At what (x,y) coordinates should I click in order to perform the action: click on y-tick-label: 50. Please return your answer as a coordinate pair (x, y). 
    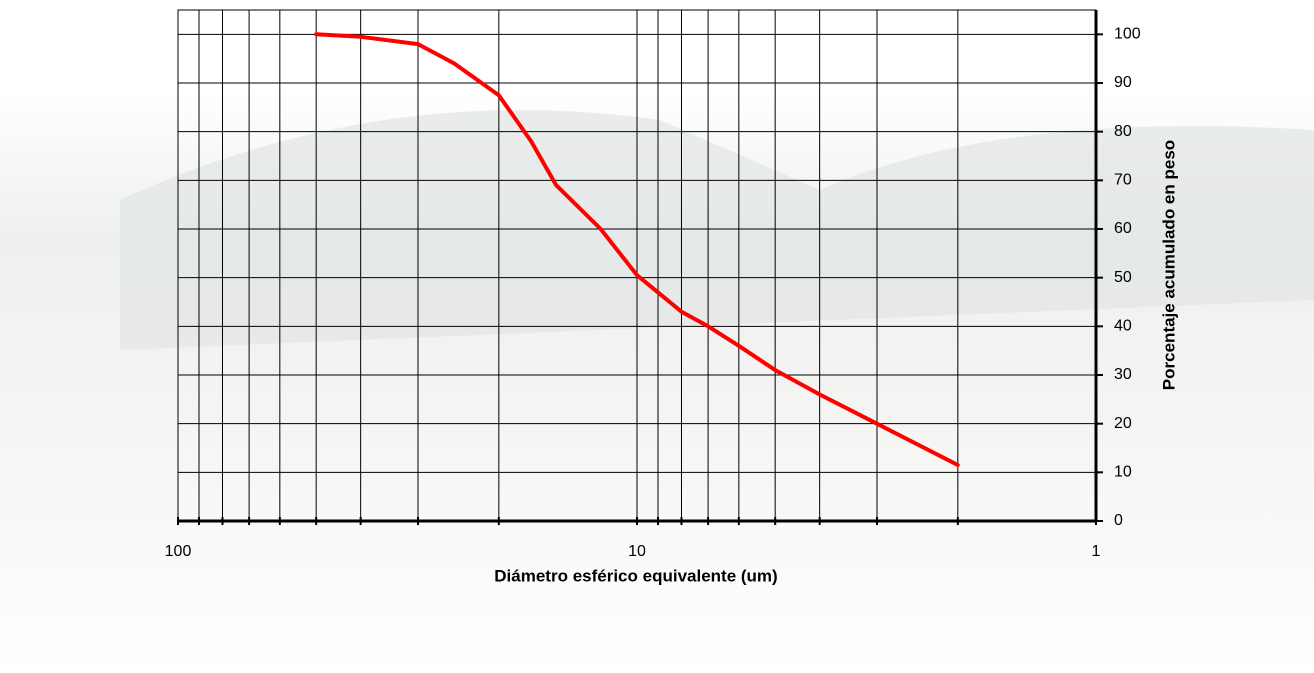
    Looking at the image, I should click on (1123, 277).